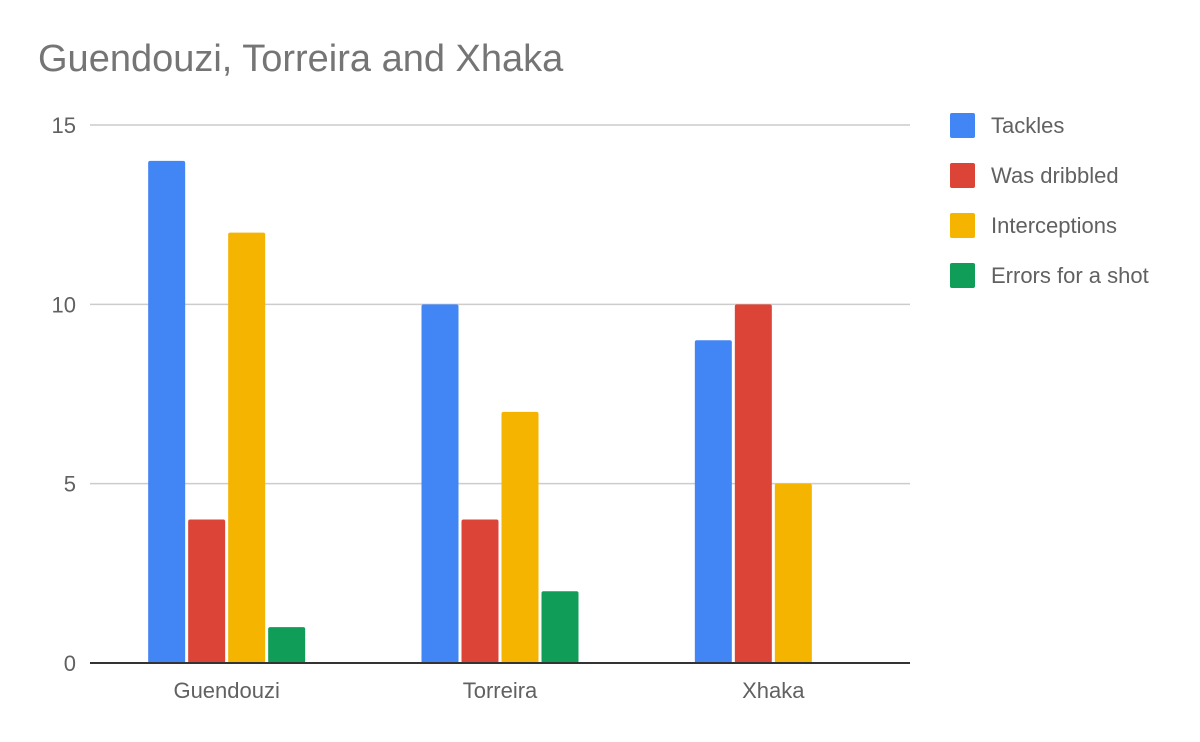  I want to click on legend-label: Tackles, so click(1027, 125).